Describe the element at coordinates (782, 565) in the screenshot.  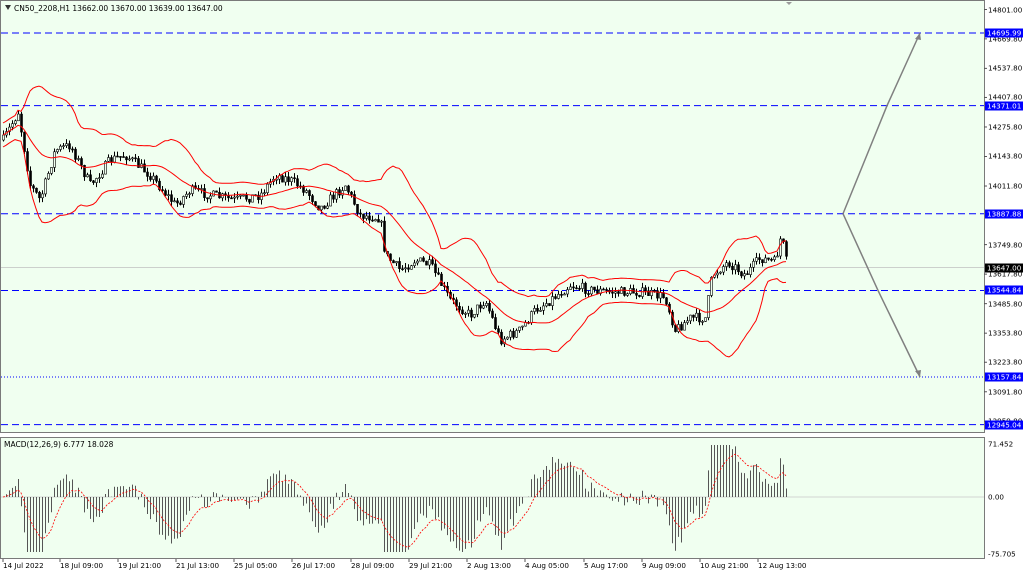
I see `time-axis-label: 12 Aug 13:00` at that location.